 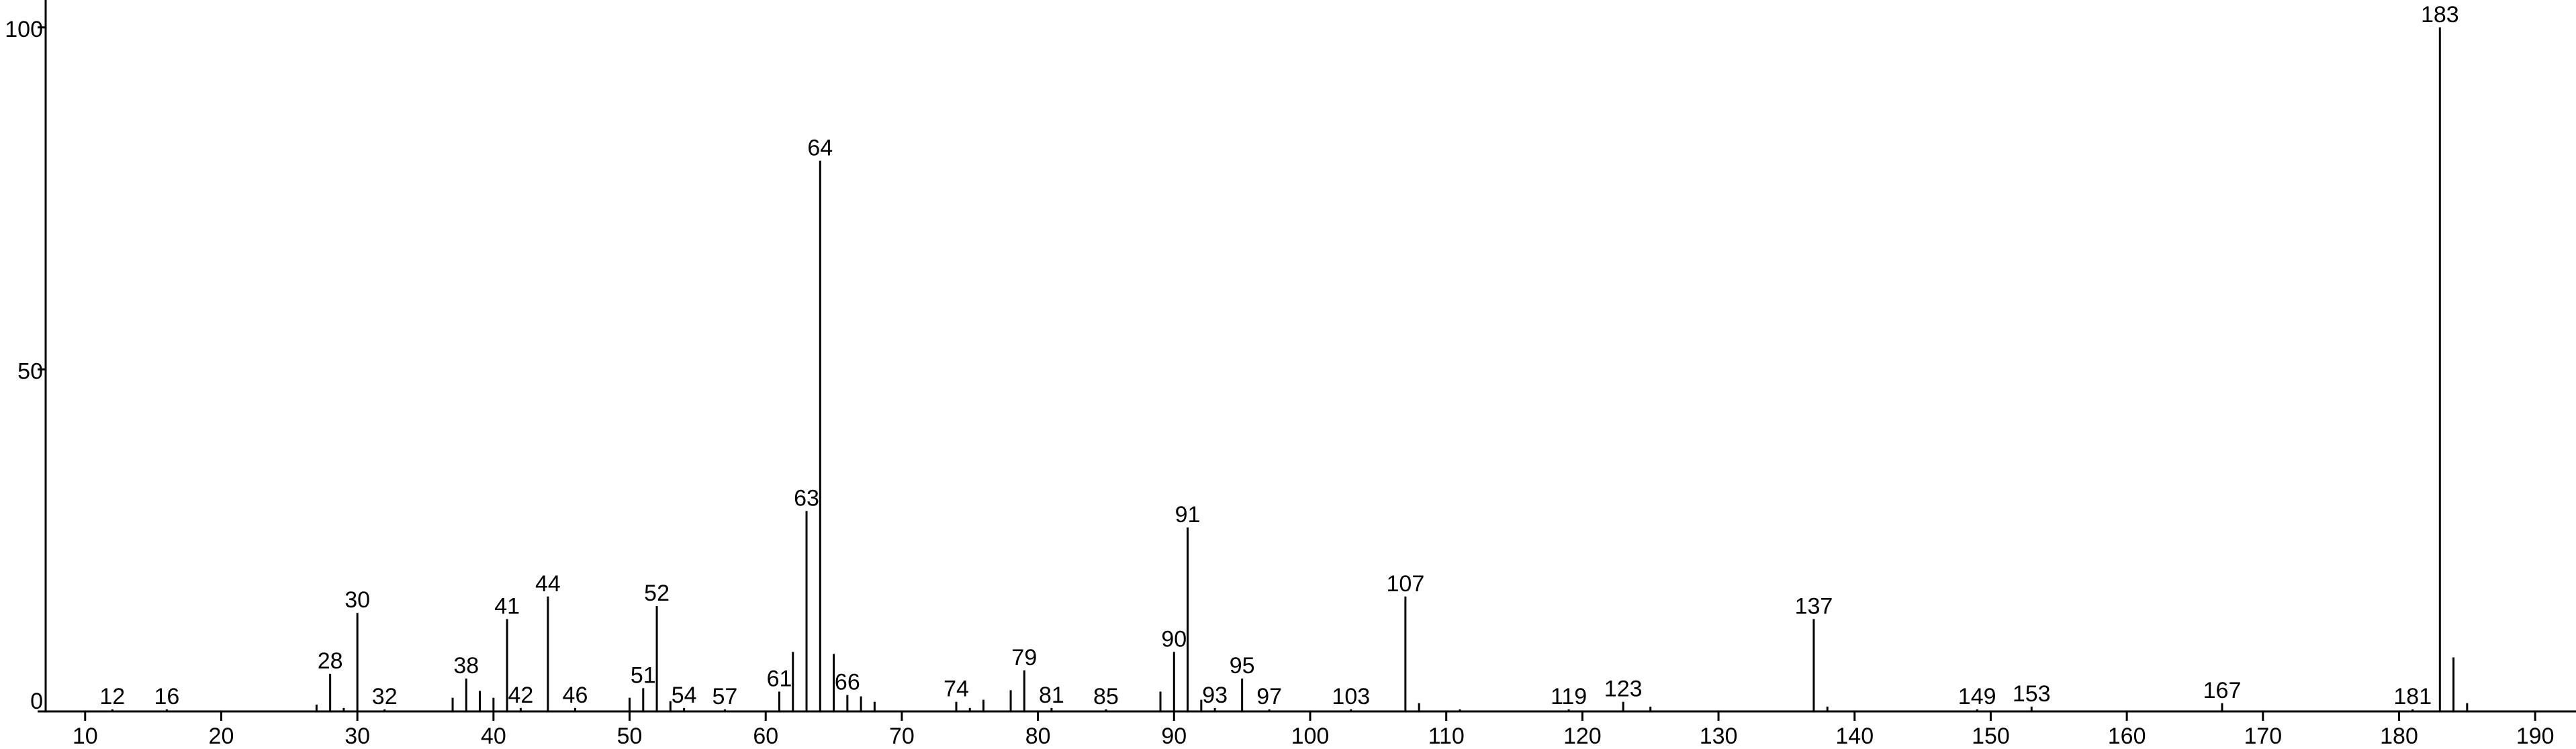 What do you see at coordinates (1406, 584) in the screenshot?
I see `peak-label: 107` at bounding box center [1406, 584].